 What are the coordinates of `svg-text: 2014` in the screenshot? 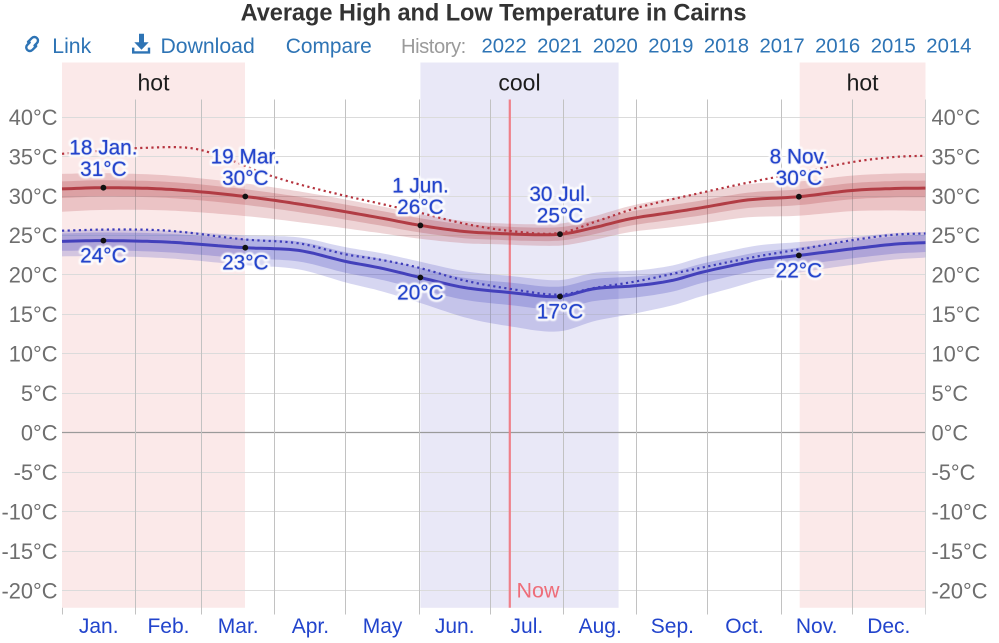 It's located at (948, 47).